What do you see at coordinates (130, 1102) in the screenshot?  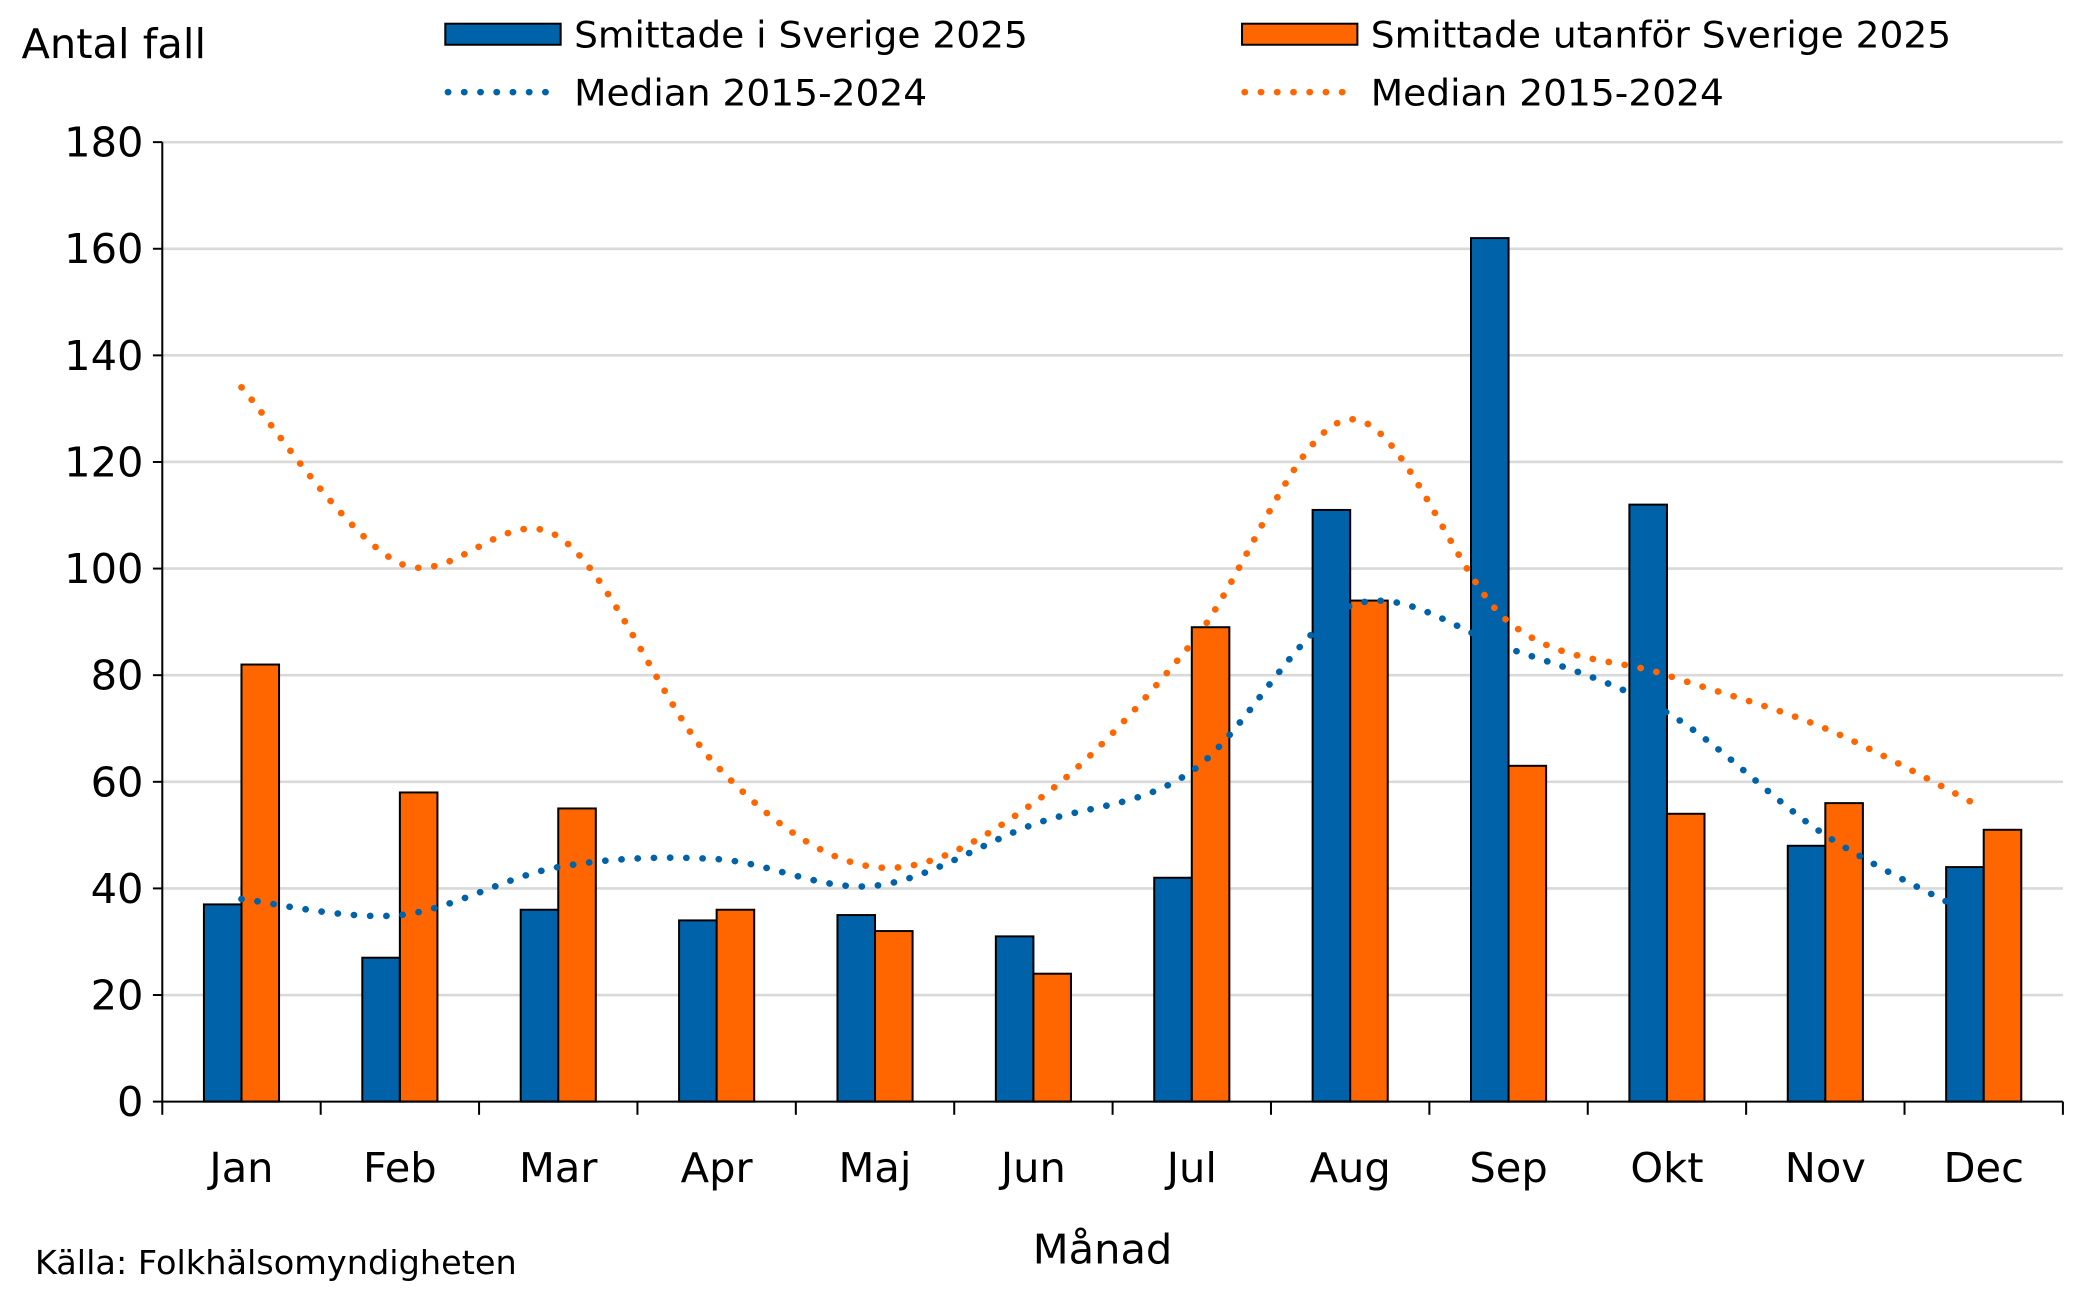 I see `y-tick-label: 0` at bounding box center [130, 1102].